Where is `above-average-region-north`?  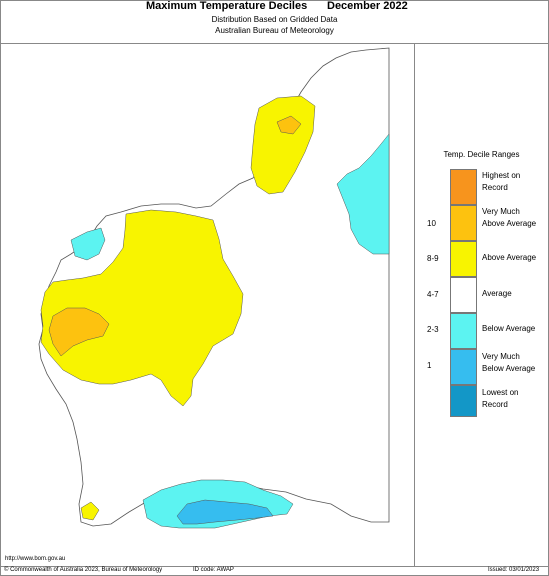
above-average-region-north is located at coordinates (283, 145).